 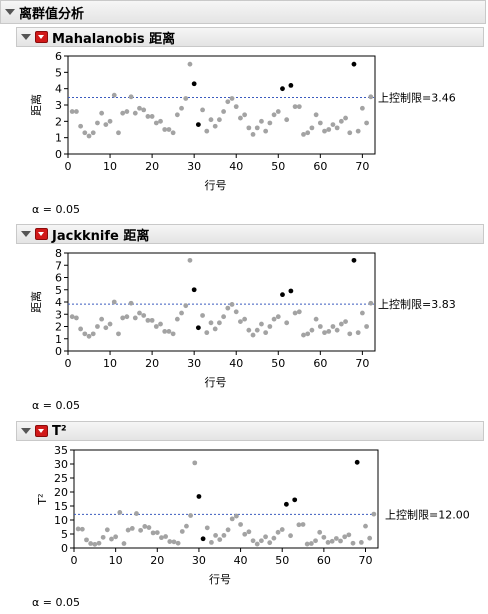 I want to click on mahalanobis-header: Mahalanobis 距离, so click(x=250, y=37).